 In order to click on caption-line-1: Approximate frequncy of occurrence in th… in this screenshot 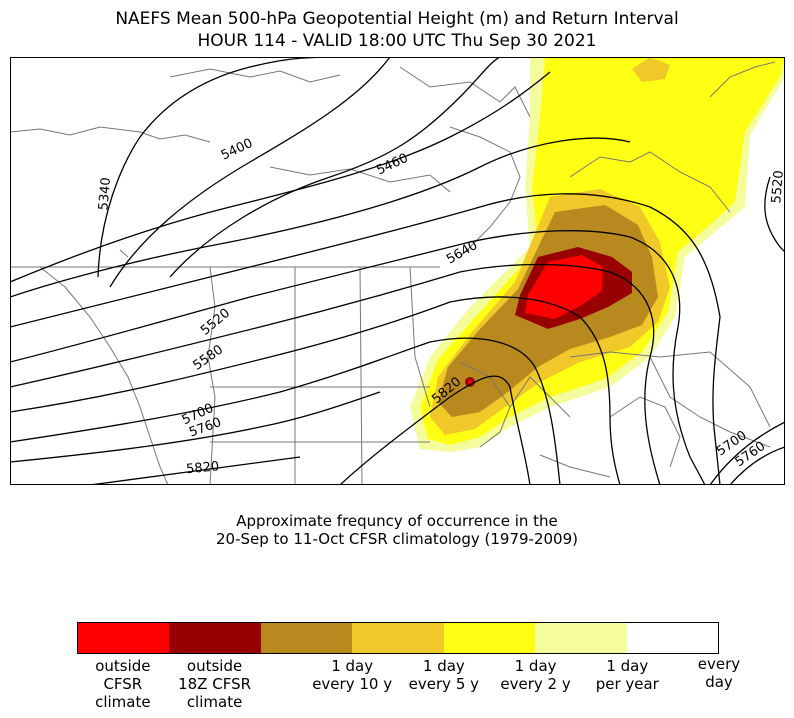, I will do `click(397, 521)`.